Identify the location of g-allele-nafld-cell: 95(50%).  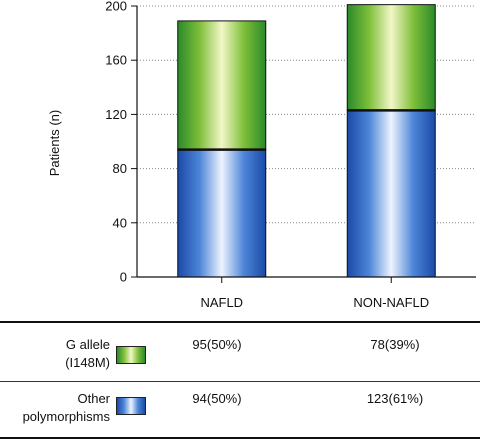
(217, 344).